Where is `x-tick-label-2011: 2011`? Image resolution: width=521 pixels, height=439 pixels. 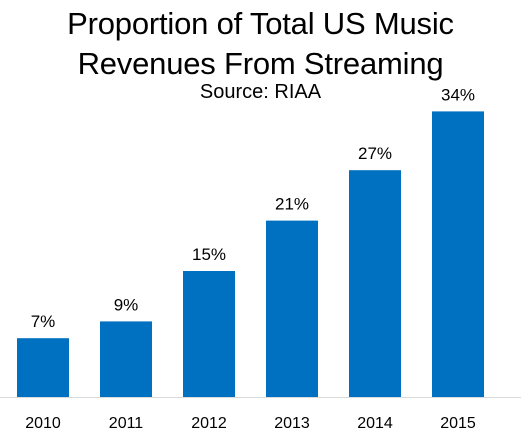
x-tick-label-2011: 2011 is located at coordinates (126, 423).